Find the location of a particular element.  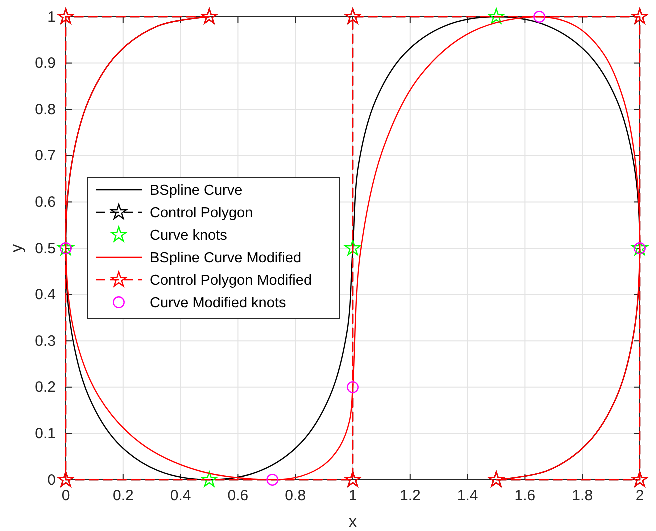

x-tick-label: 0.4 is located at coordinates (181, 496).